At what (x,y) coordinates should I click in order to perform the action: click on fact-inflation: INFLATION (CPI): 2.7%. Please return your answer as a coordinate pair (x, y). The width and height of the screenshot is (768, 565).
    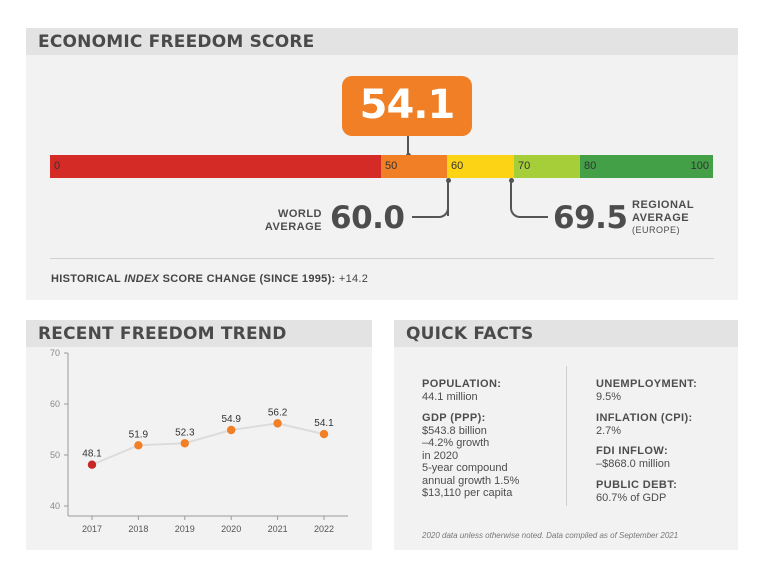
    Looking at the image, I should click on (644, 424).